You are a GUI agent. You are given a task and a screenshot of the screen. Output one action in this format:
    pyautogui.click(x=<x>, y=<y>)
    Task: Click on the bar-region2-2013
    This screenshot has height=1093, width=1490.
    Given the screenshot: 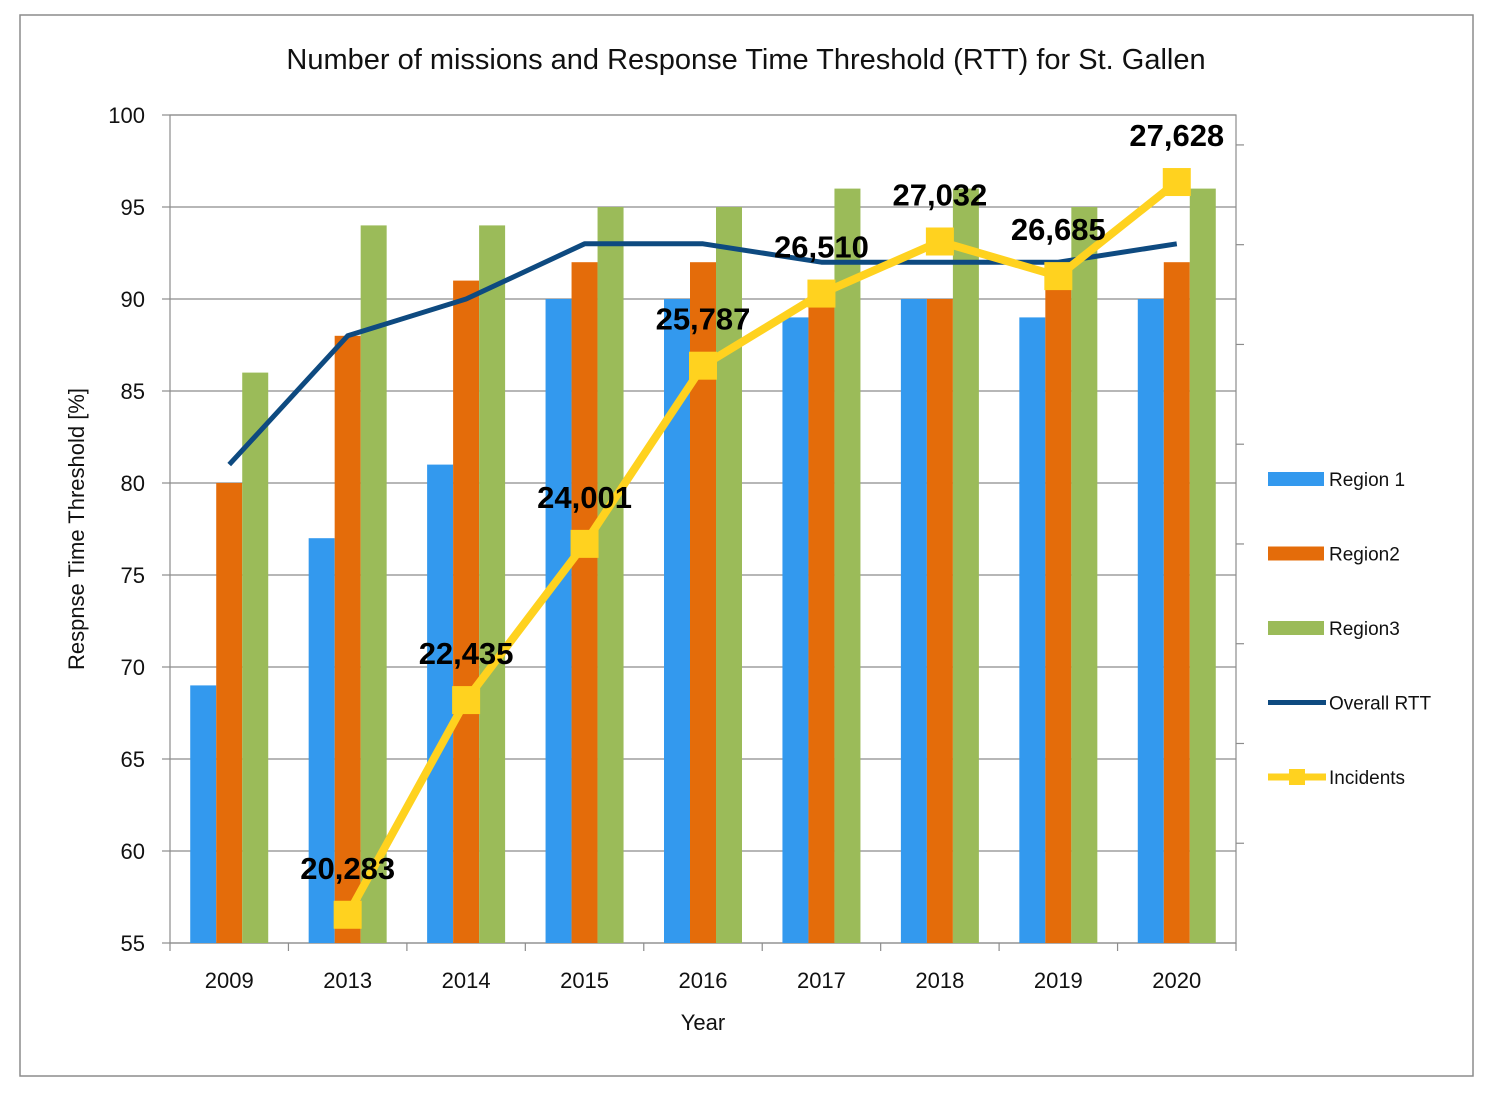 What is the action you would take?
    pyautogui.click(x=347, y=639)
    